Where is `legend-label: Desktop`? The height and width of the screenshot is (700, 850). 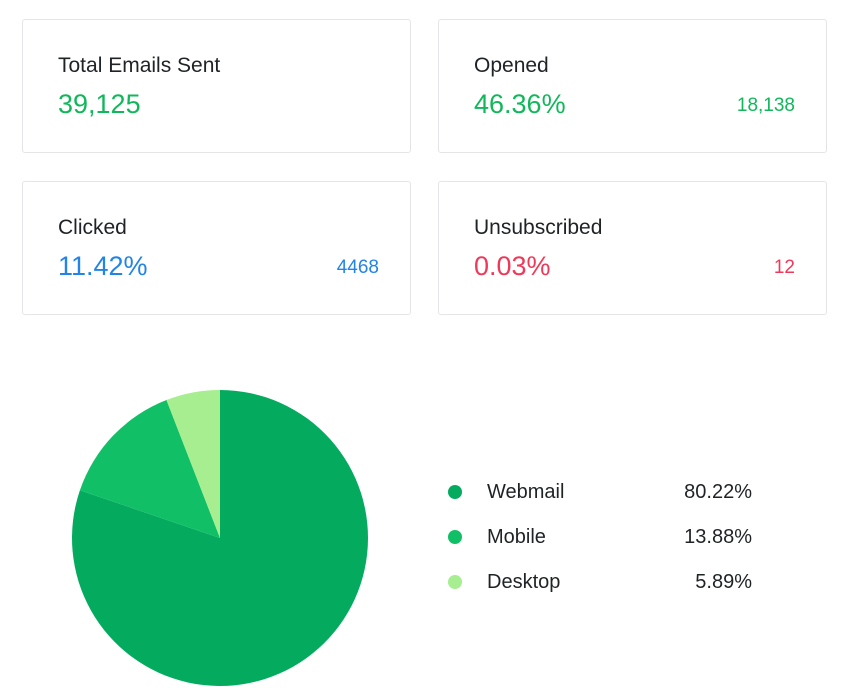 legend-label: Desktop is located at coordinates (524, 582).